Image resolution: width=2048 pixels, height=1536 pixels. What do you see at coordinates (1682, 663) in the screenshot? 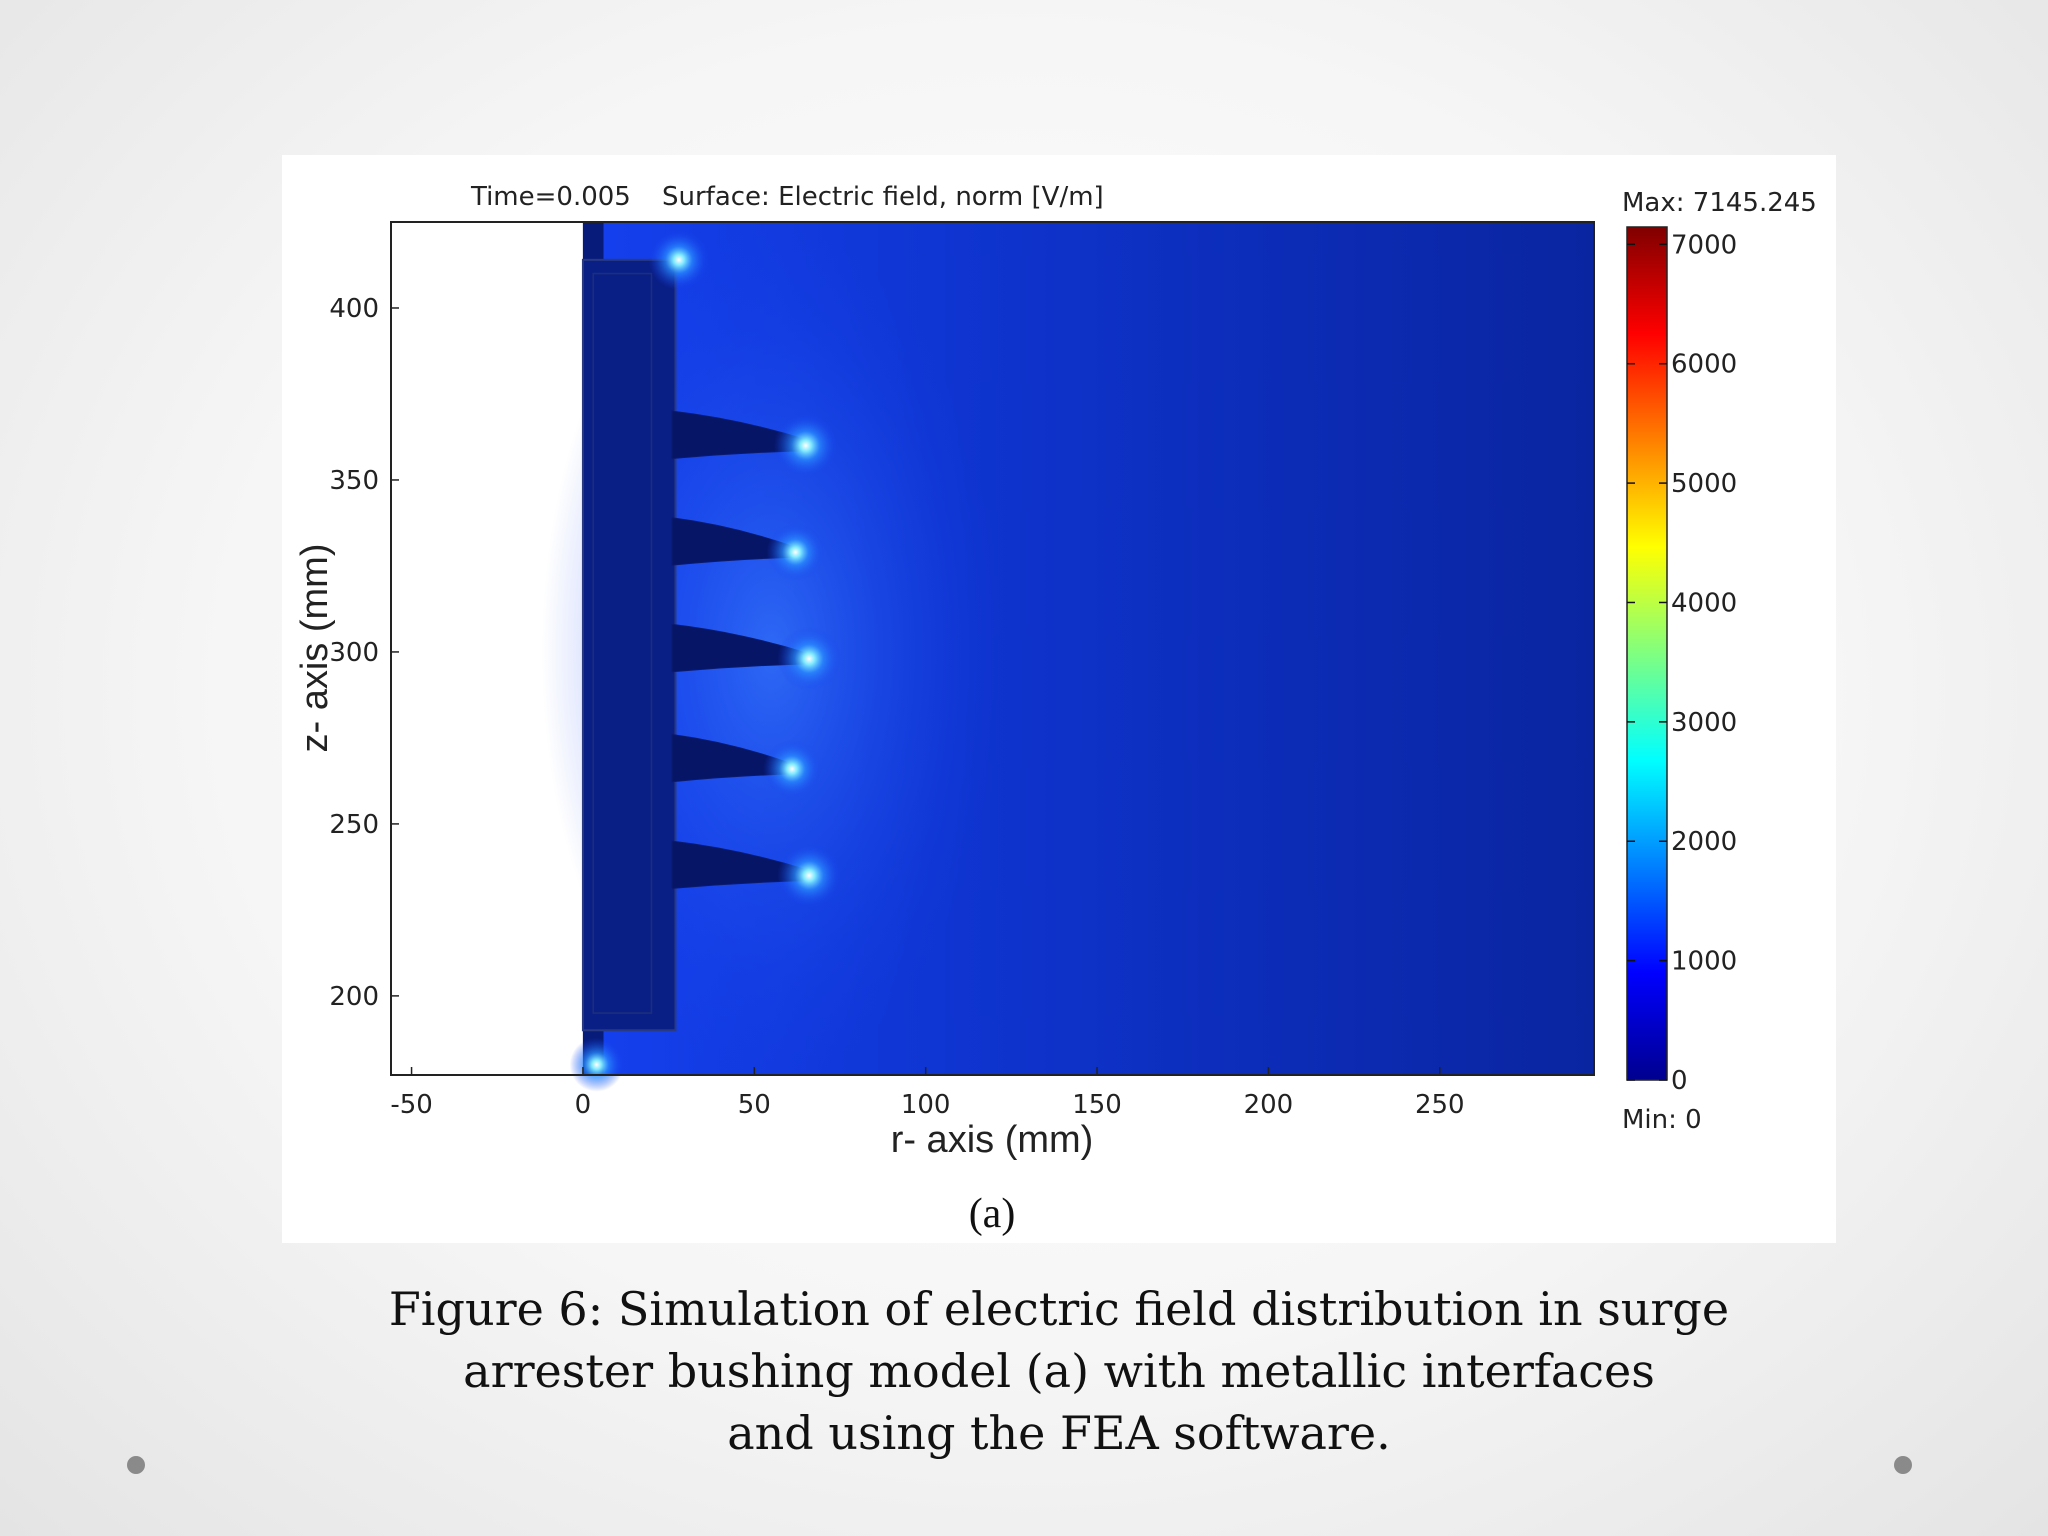
I see `colorbar-ticks: 0 1000 2000 3000 4000 5000 6000 7000` at bounding box center [1682, 663].